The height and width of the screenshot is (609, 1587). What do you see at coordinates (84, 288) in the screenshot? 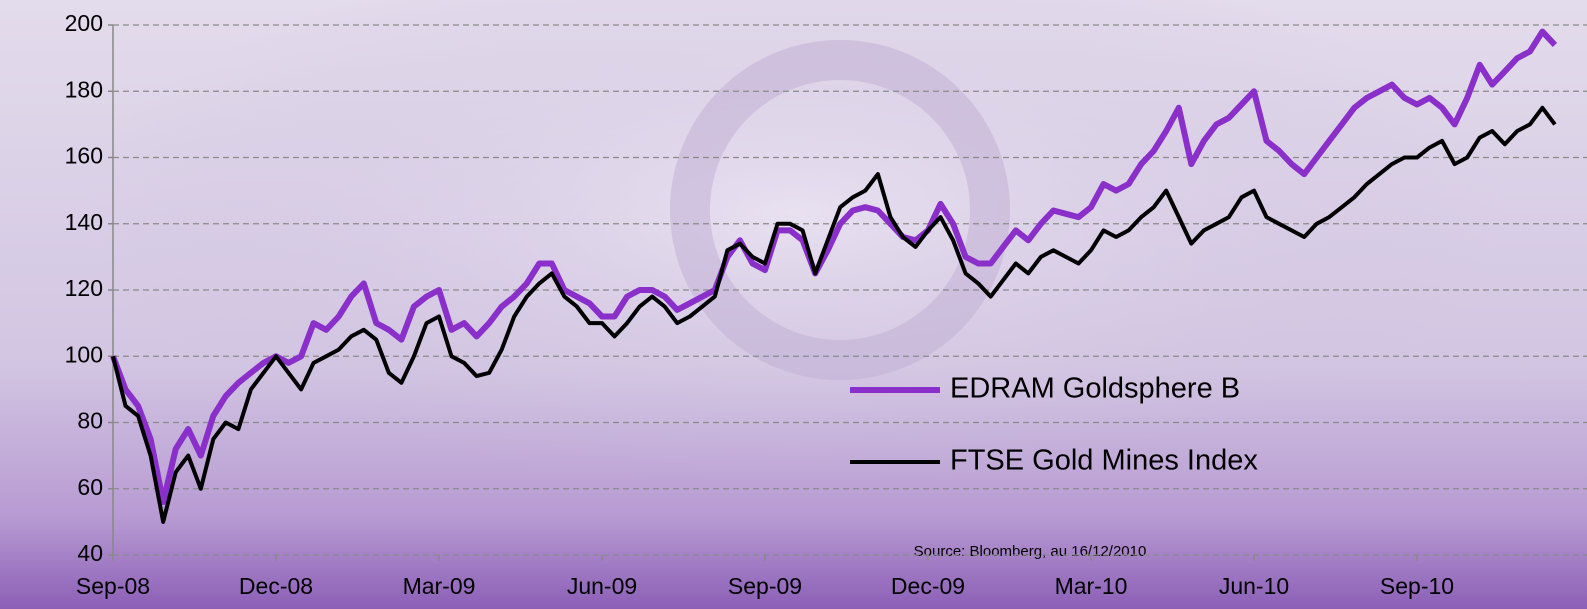
I see `y-tick-label: 120` at bounding box center [84, 288].